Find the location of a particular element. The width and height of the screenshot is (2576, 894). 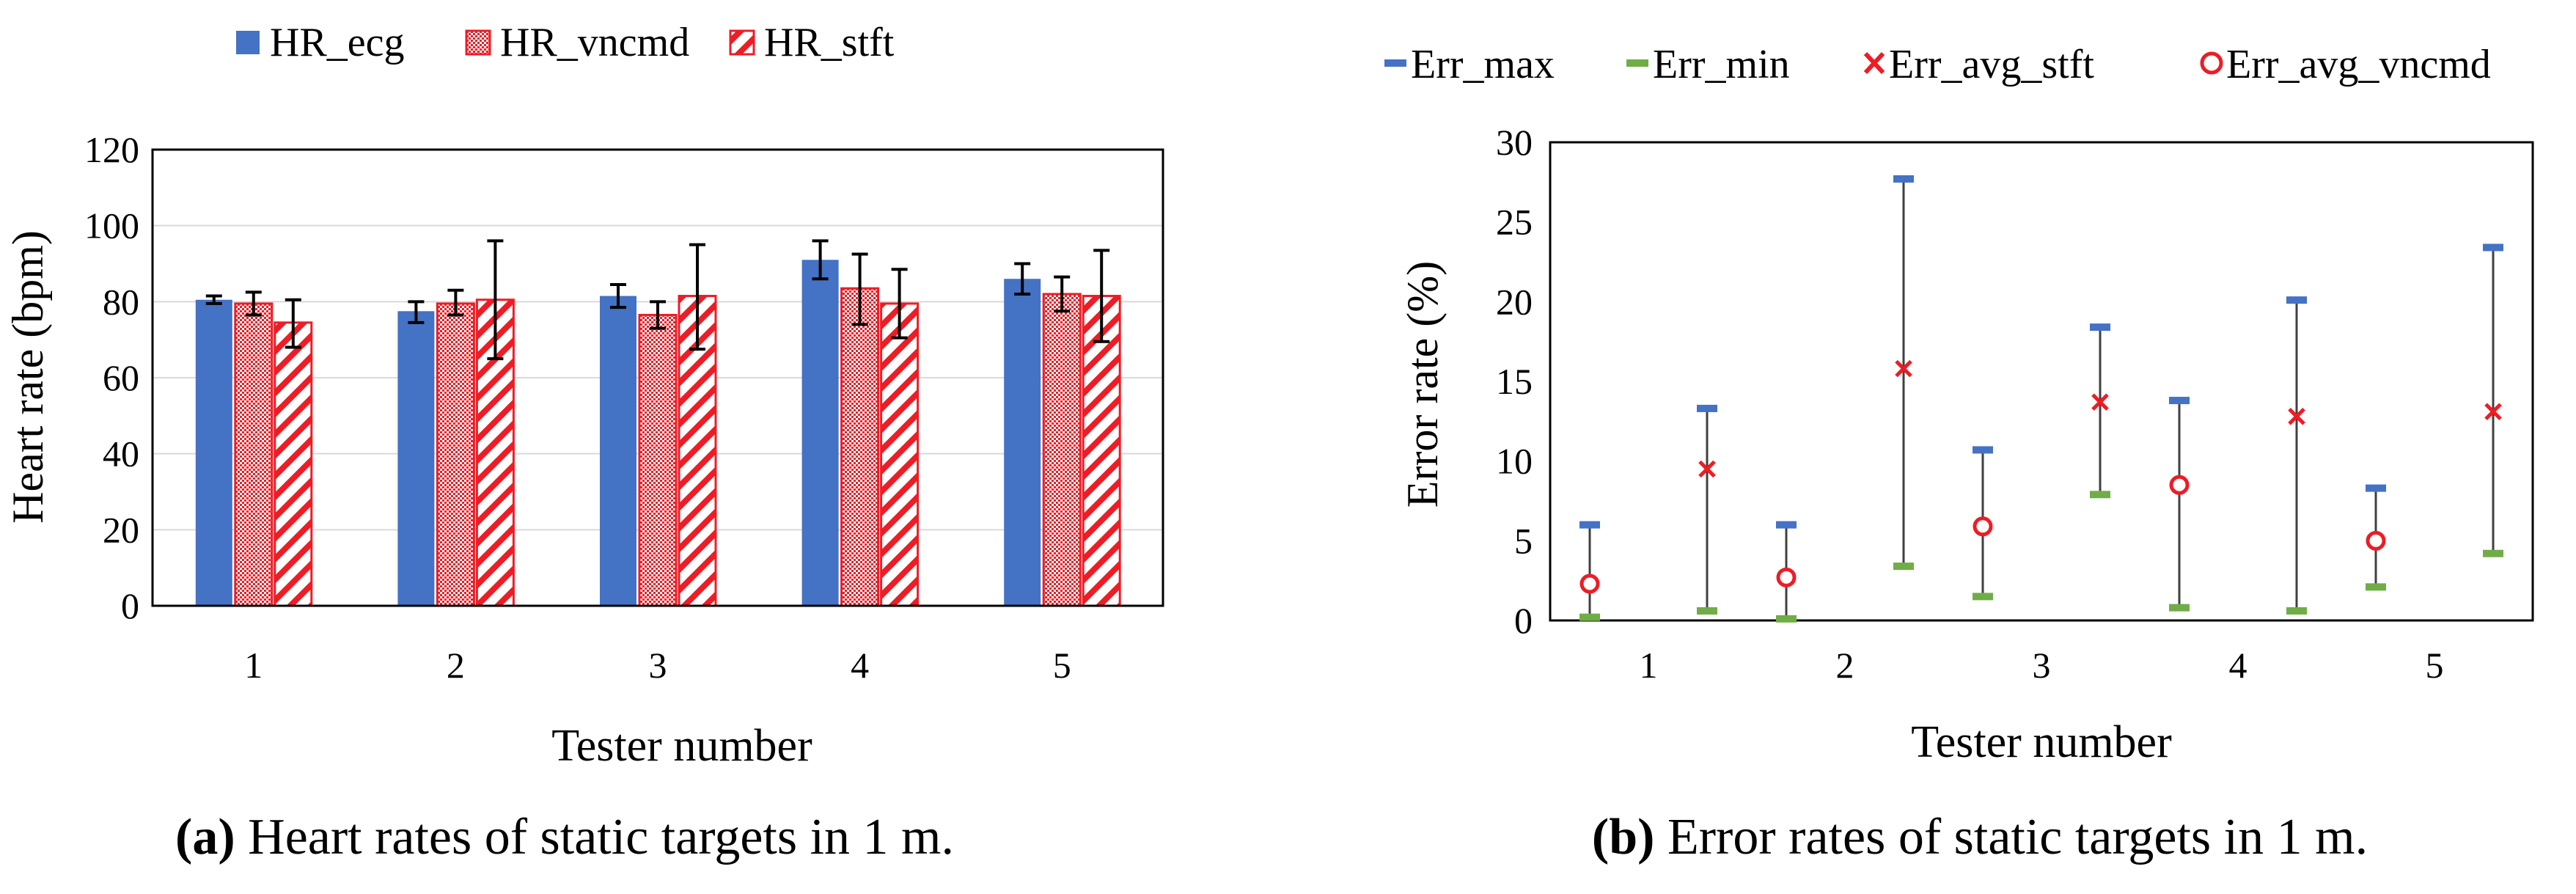

x-tick-labels: 1 2 3 4 5 is located at coordinates (2042, 665).